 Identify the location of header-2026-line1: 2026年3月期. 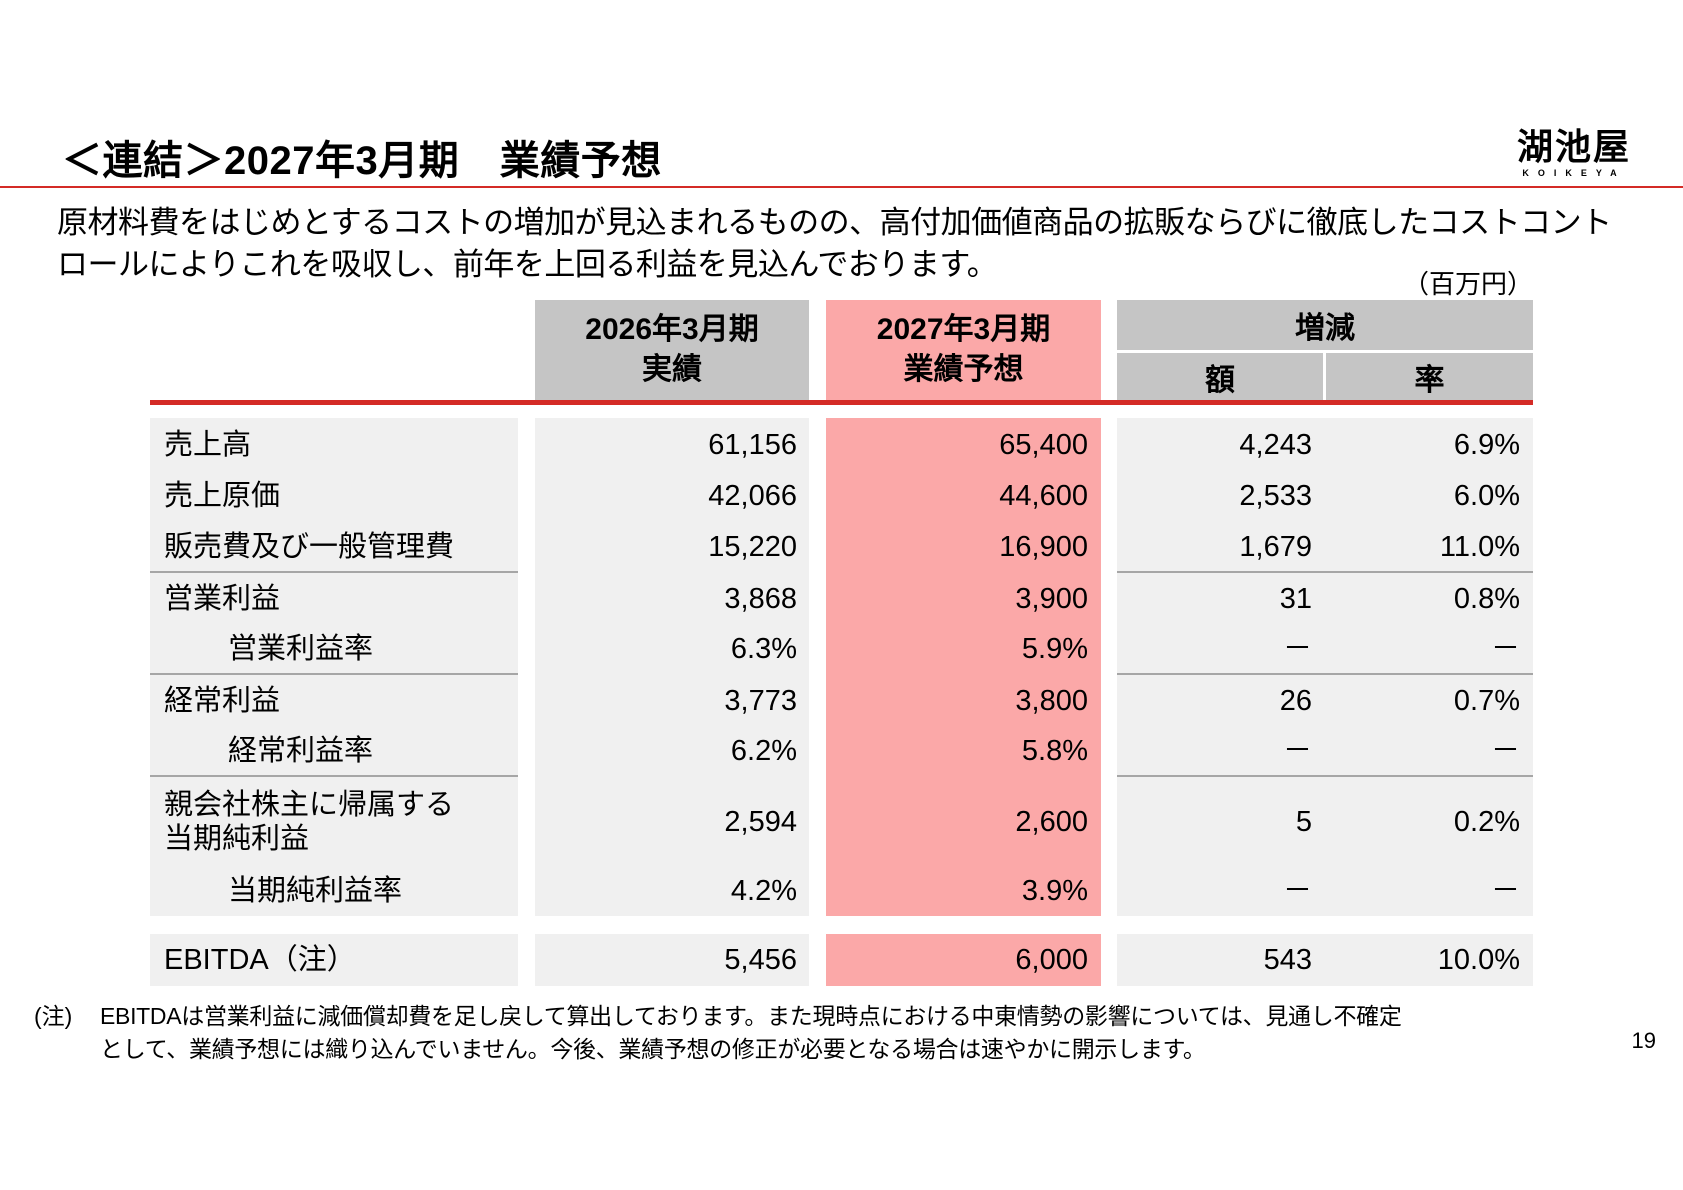
(672, 329).